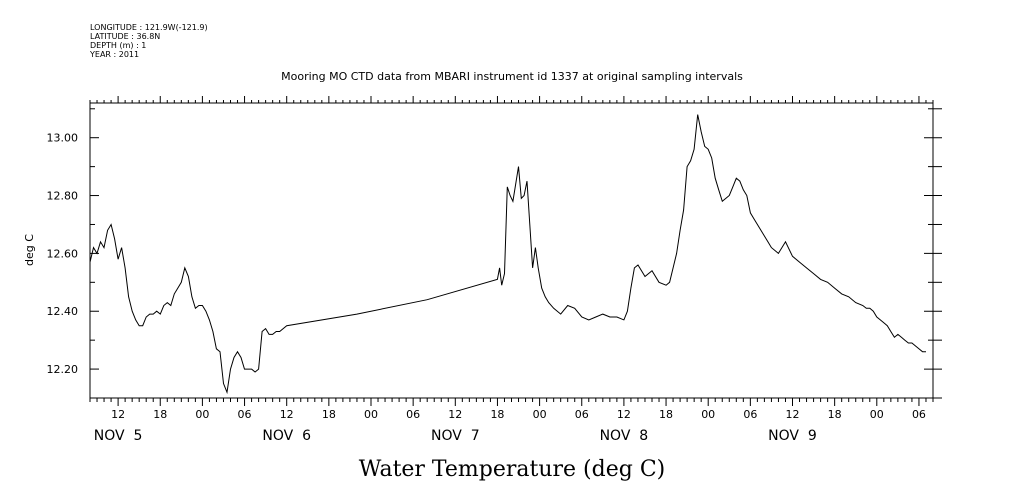  I want to click on x-day-label: NOV 8, so click(624, 436).